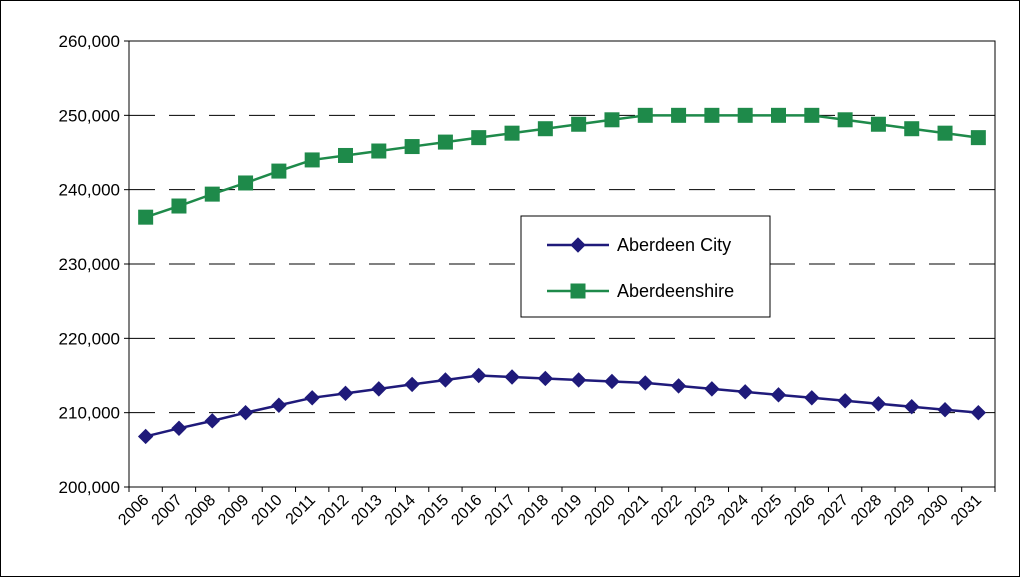 The width and height of the screenshot is (1020, 581). I want to click on x-tick-label: 2011, so click(301, 510).